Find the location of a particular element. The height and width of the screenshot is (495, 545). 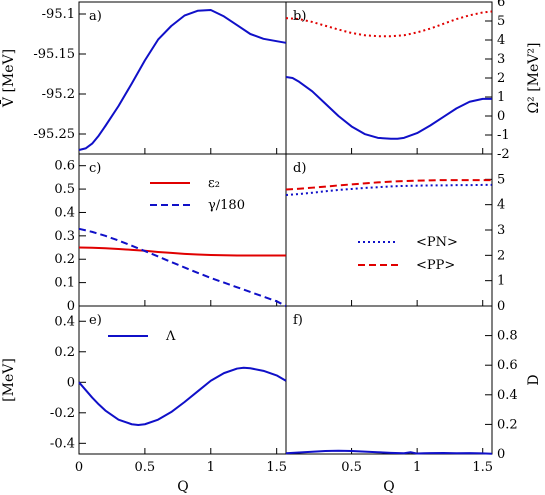

ytick-label-d: 5 is located at coordinates (501, 179).